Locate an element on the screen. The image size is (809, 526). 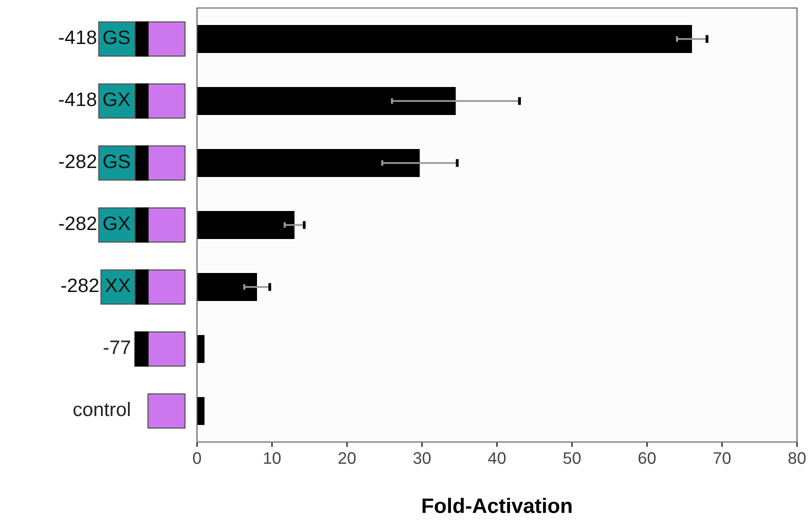
y-tick-label: -282 GS is located at coordinates (94, 161).